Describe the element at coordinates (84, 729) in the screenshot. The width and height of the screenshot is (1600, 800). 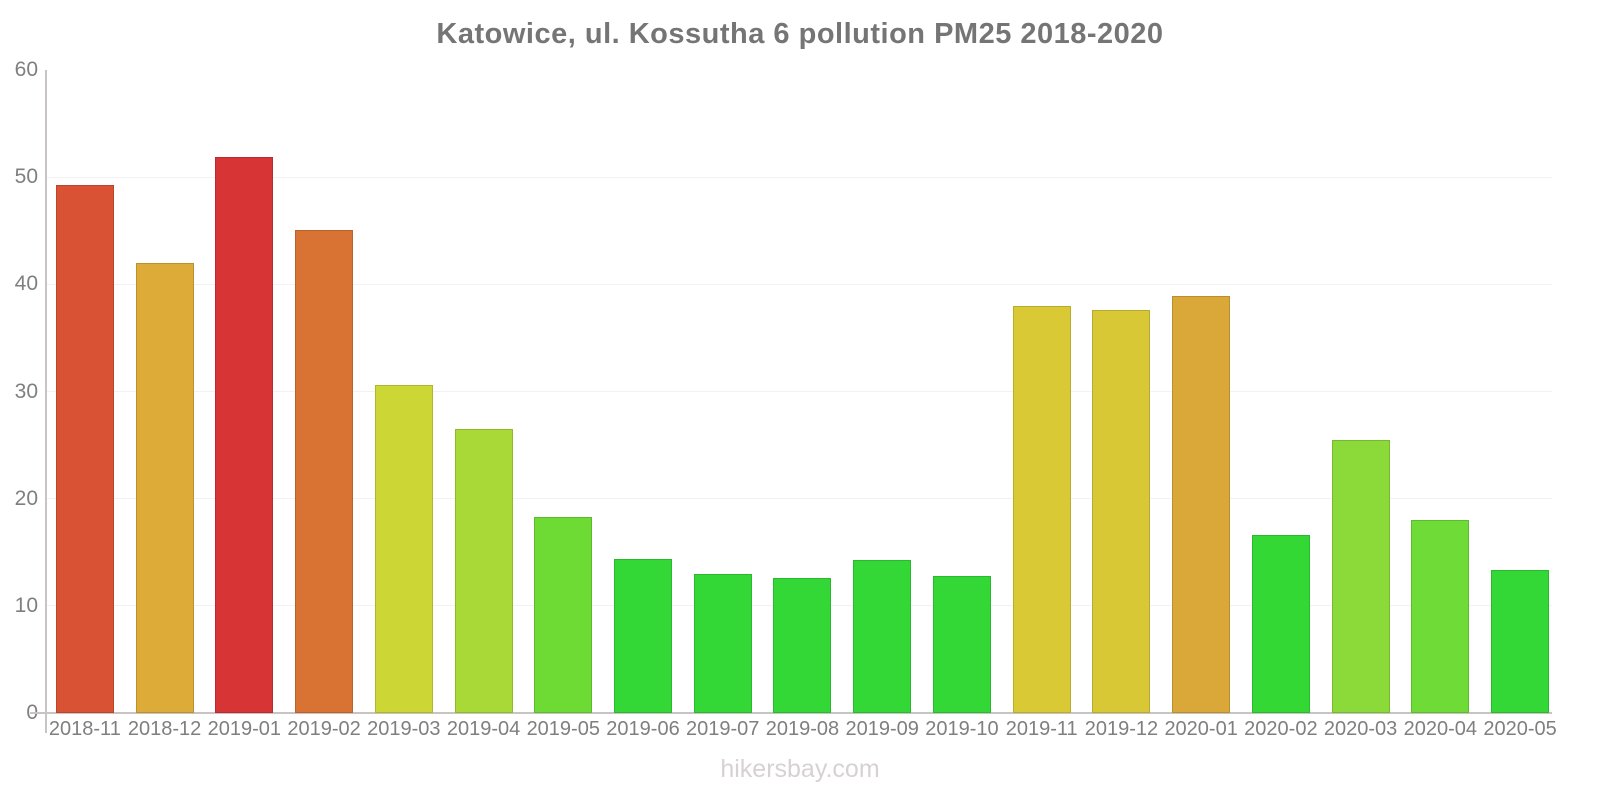
I see `x-tick-label-2018-11: 2018-11` at that location.